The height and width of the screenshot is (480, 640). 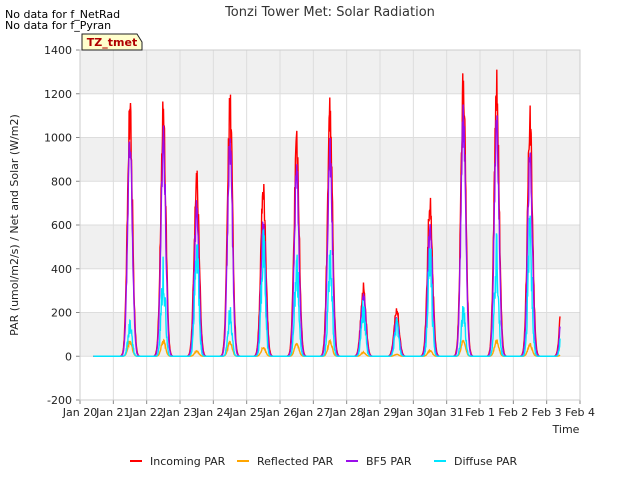 What do you see at coordinates (480, 412) in the screenshot?
I see `x-tick-label: Feb 1` at bounding box center [480, 412].